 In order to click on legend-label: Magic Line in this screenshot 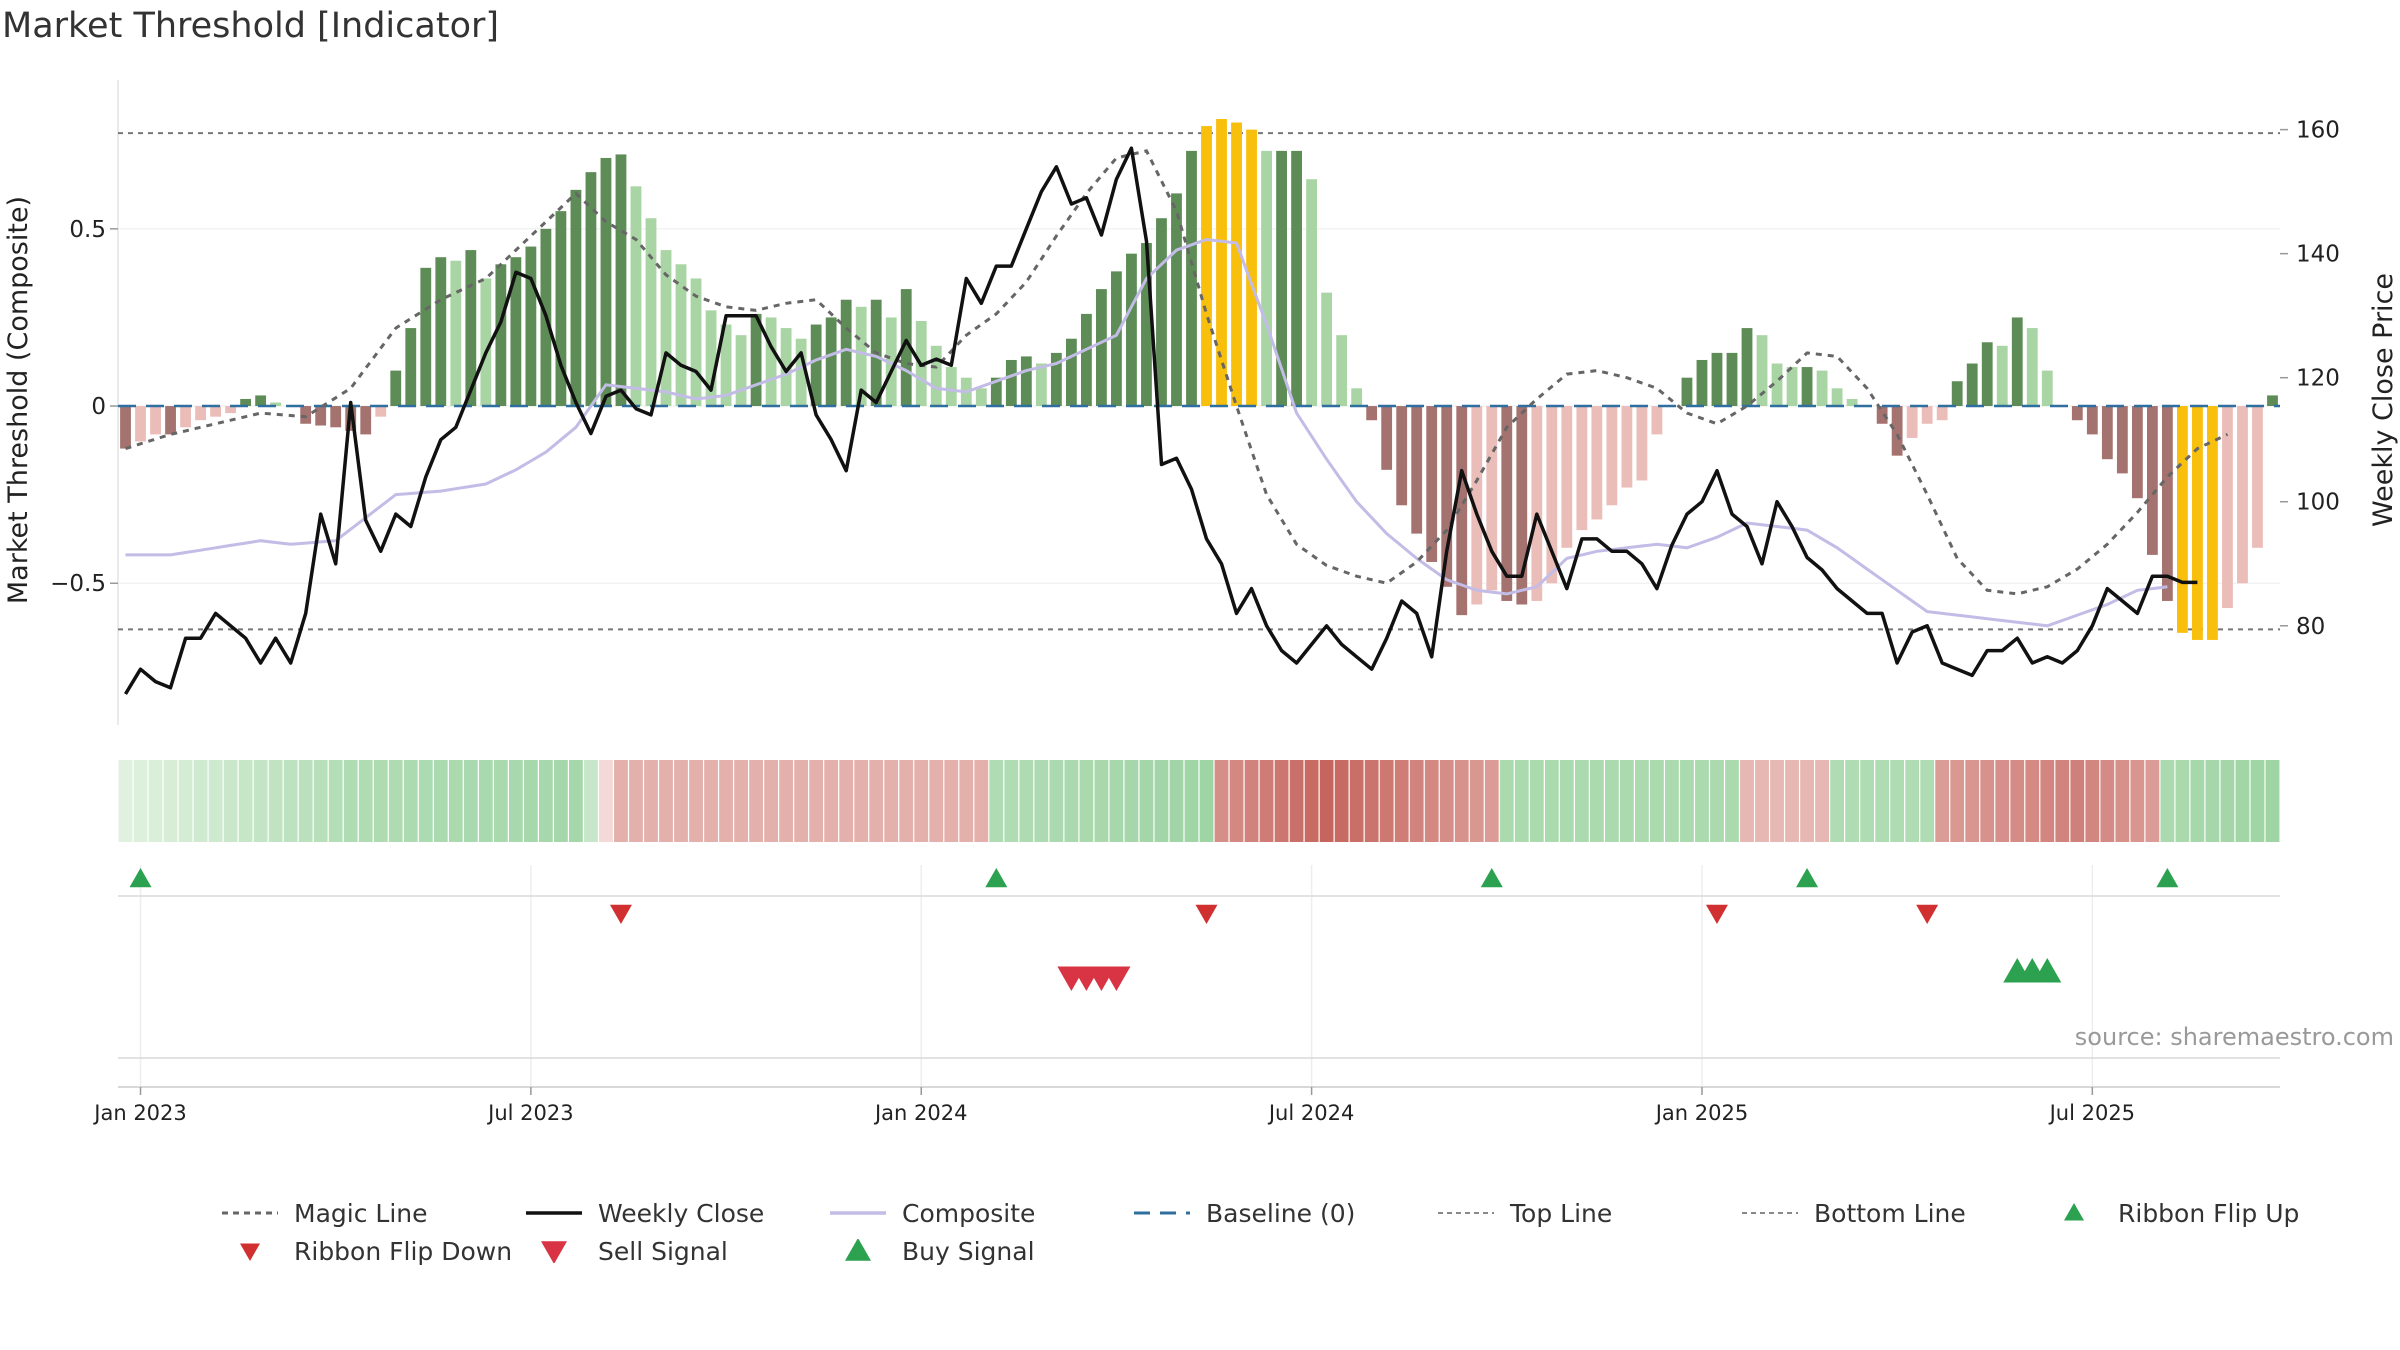, I will do `click(361, 1213)`.